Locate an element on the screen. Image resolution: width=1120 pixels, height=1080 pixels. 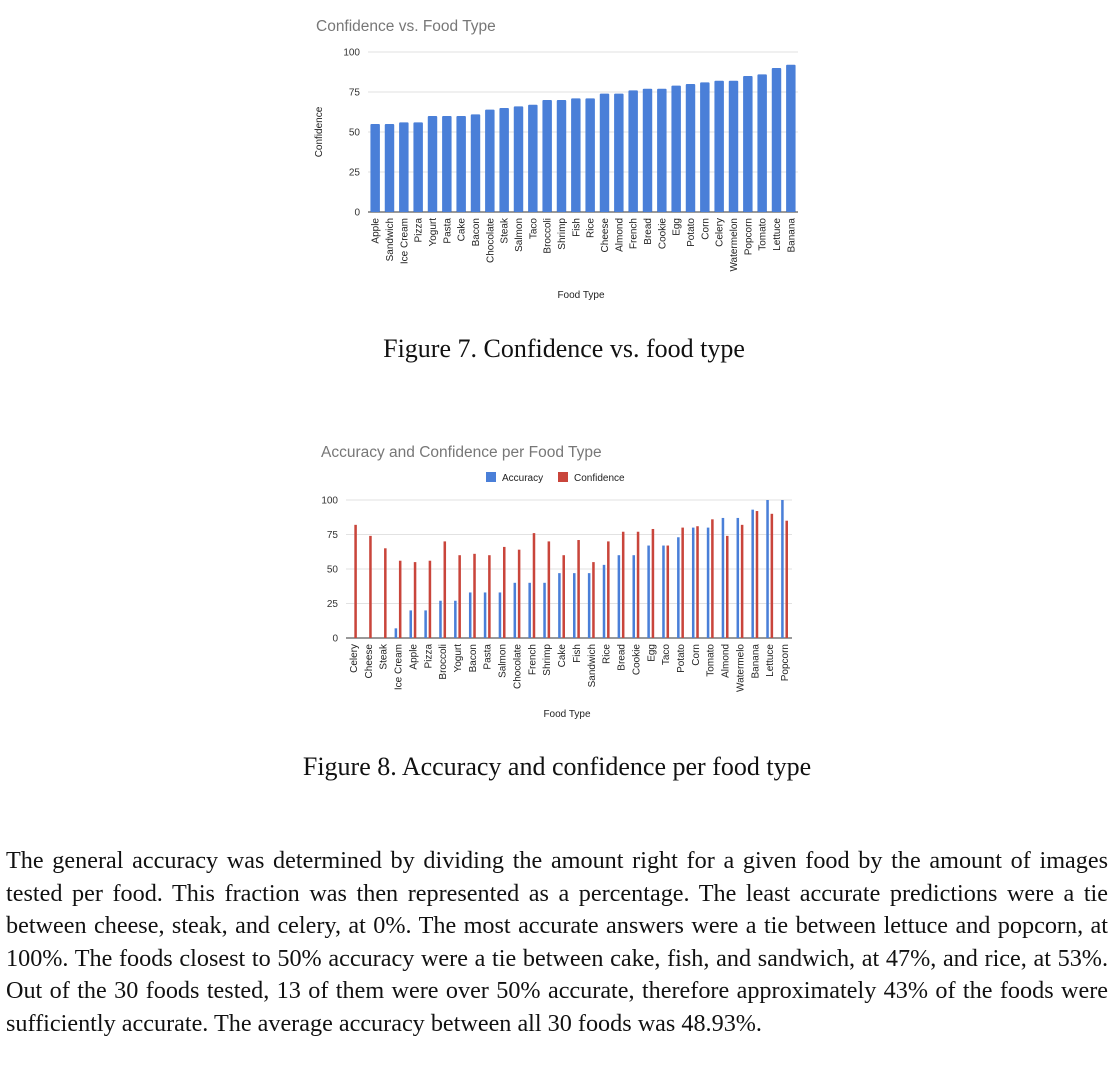
x-tick-label: Watermelon is located at coordinates (734, 245).